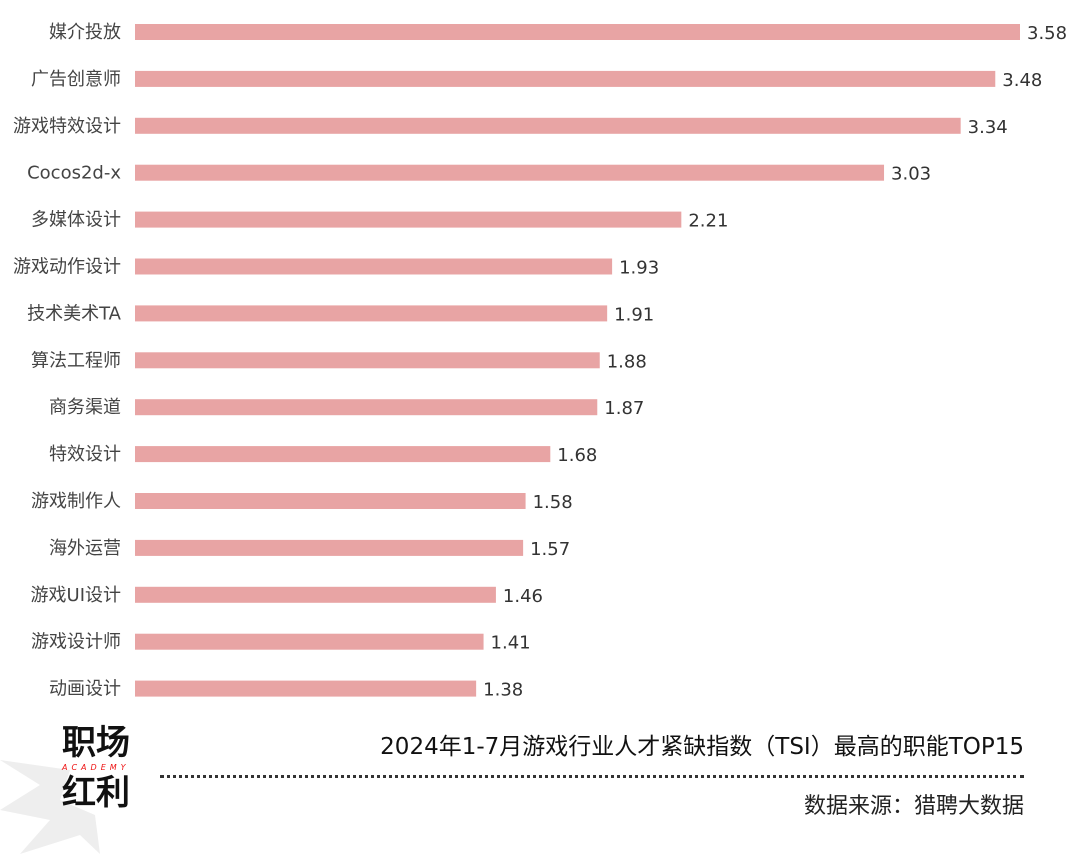 Image resolution: width=1080 pixels, height=854 pixels. I want to click on category-label: 多媒体设计, so click(76, 220).